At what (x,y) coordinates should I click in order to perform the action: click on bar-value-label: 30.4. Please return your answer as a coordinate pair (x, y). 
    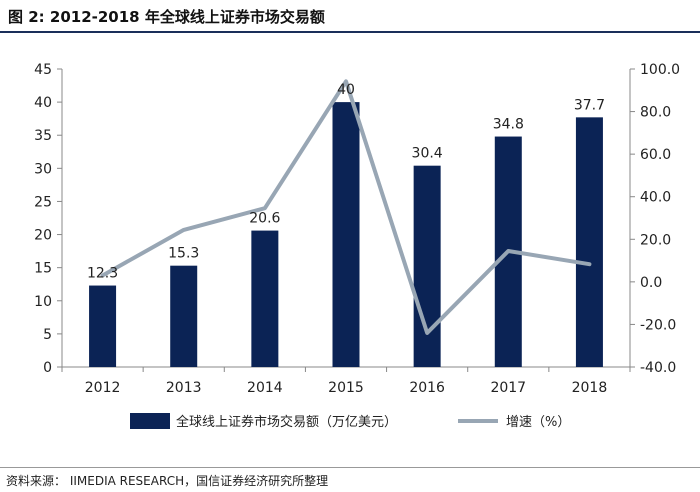
    Looking at the image, I should click on (427, 154).